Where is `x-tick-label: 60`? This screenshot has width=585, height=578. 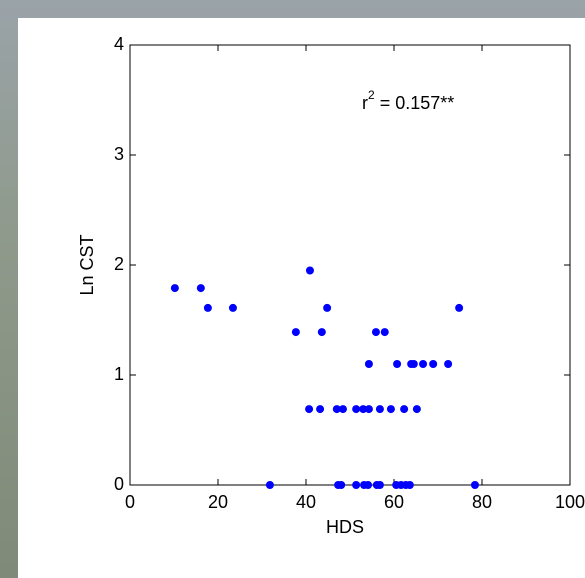 x-tick-label: 60 is located at coordinates (394, 502).